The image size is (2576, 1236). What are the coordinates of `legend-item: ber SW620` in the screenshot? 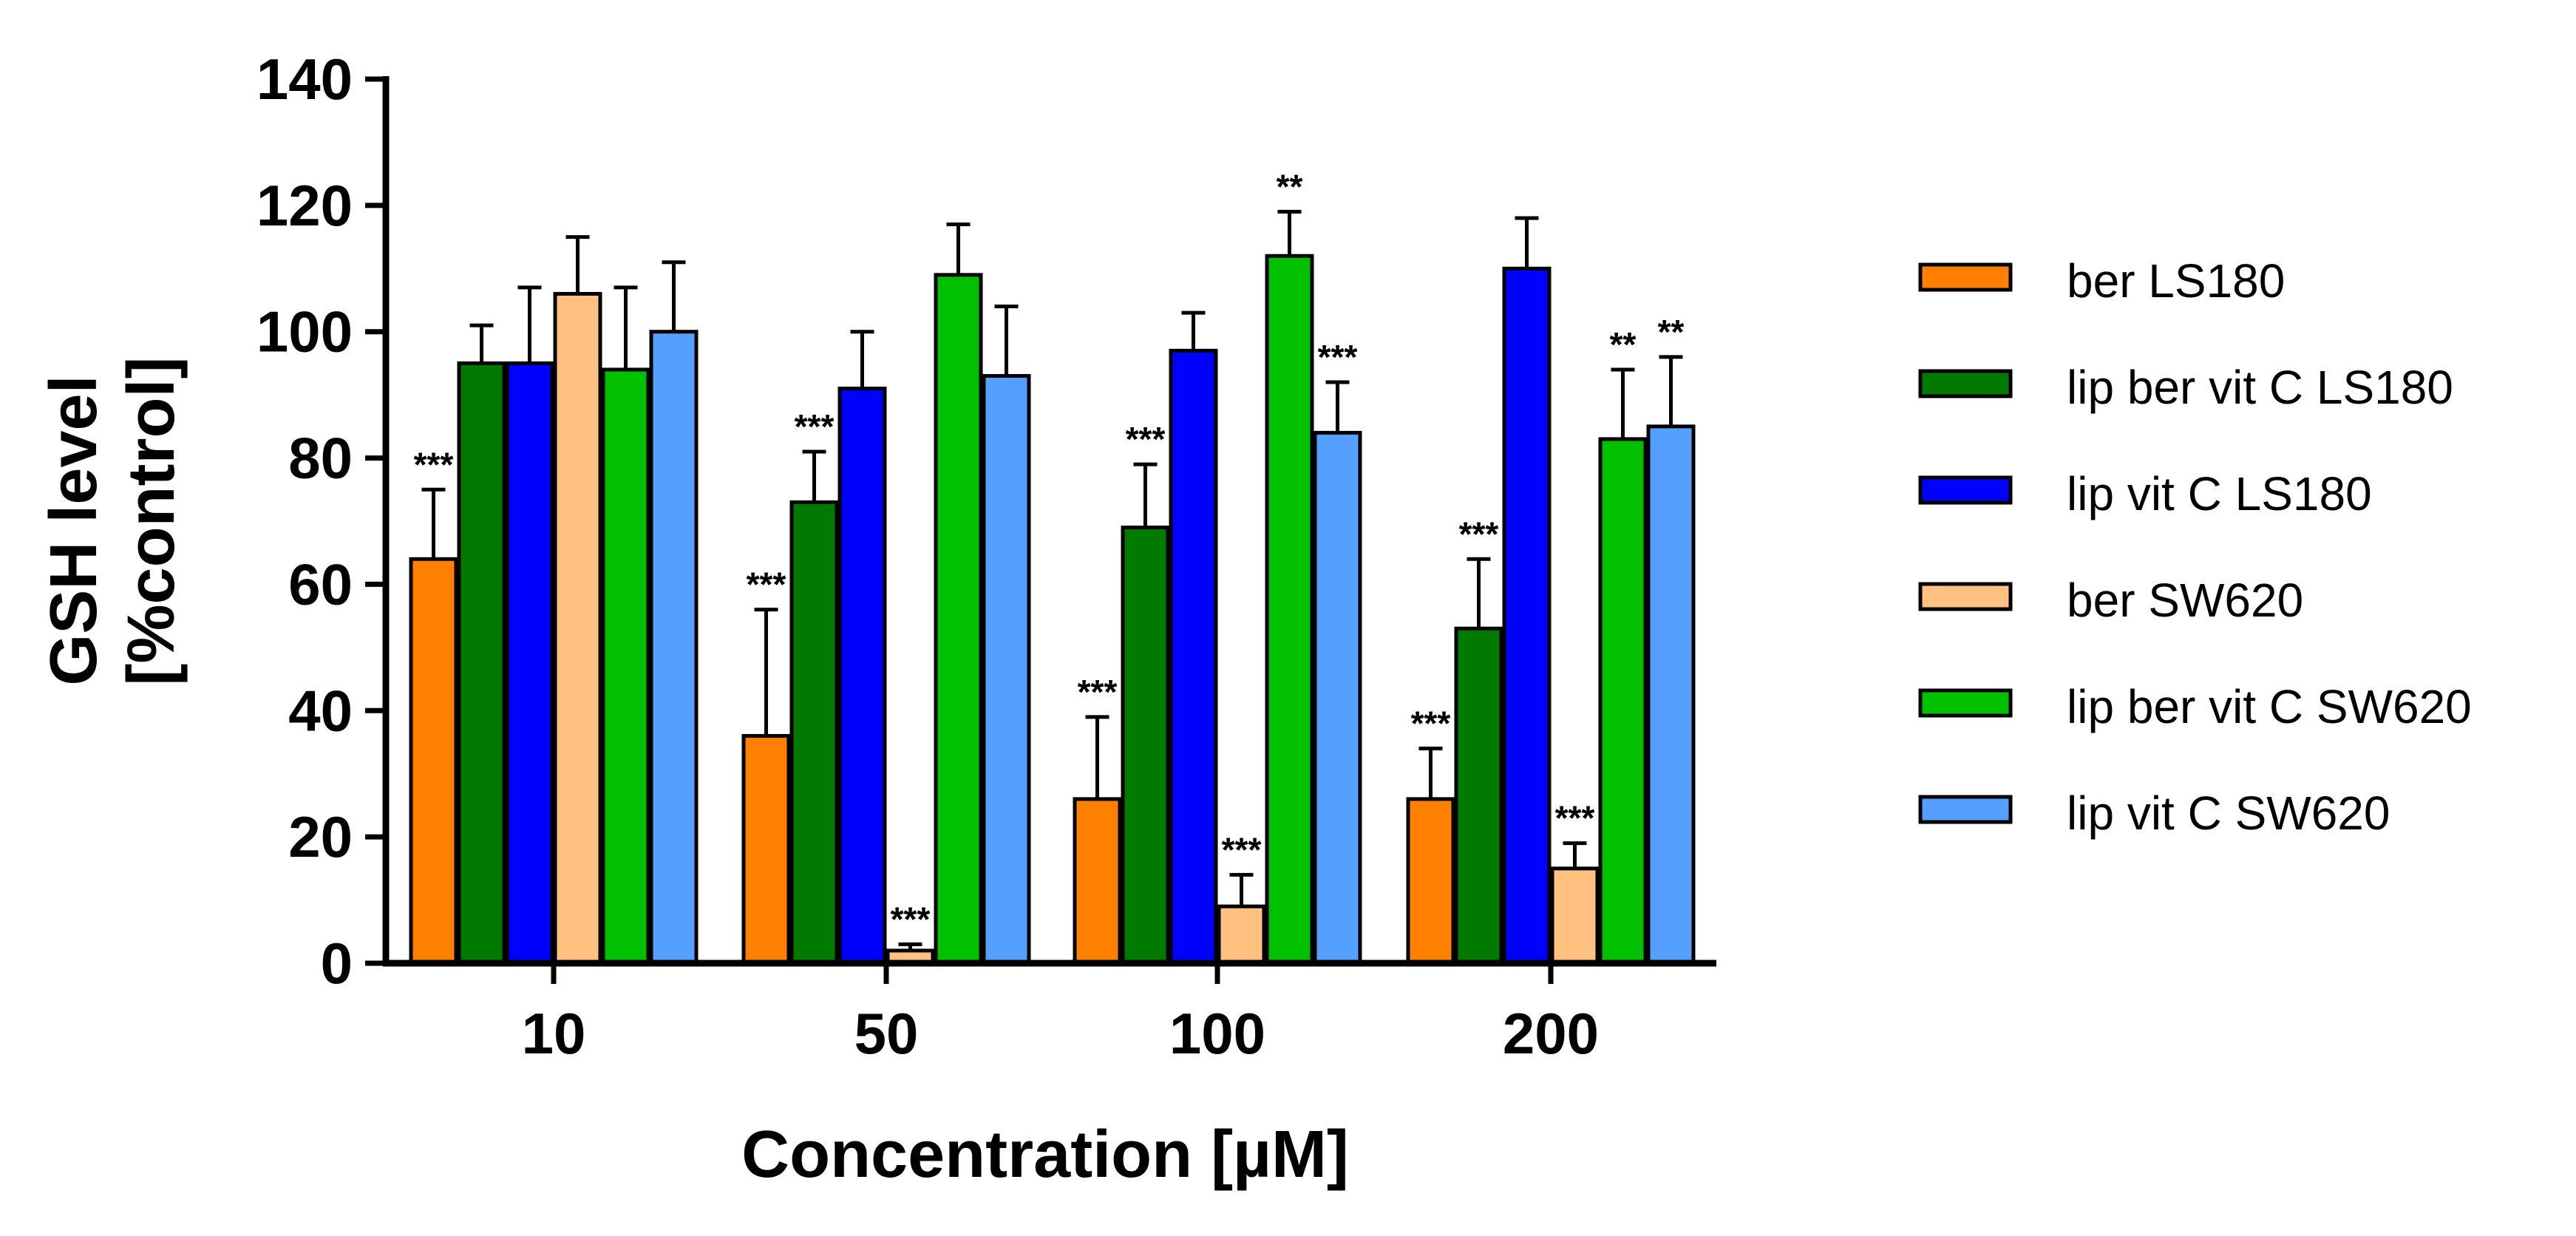 It's located at (2110, 600).